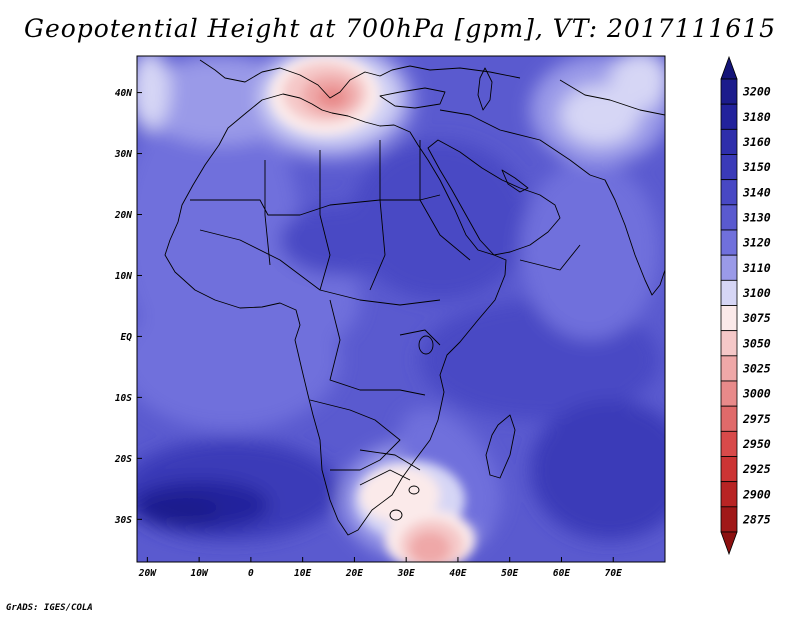 This screenshot has width=800, height=618. Describe the element at coordinates (500, 446) in the screenshot. I see `madagascar` at that location.